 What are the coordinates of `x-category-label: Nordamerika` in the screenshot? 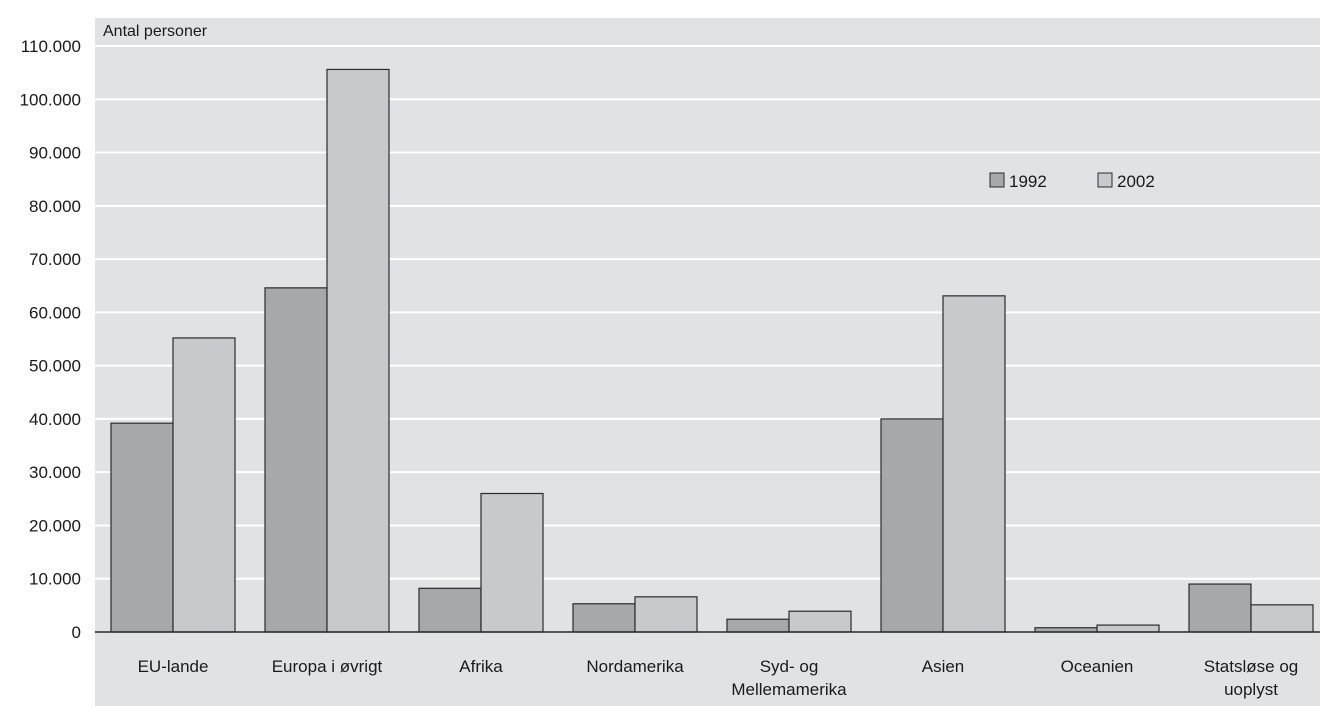 It's located at (635, 666).